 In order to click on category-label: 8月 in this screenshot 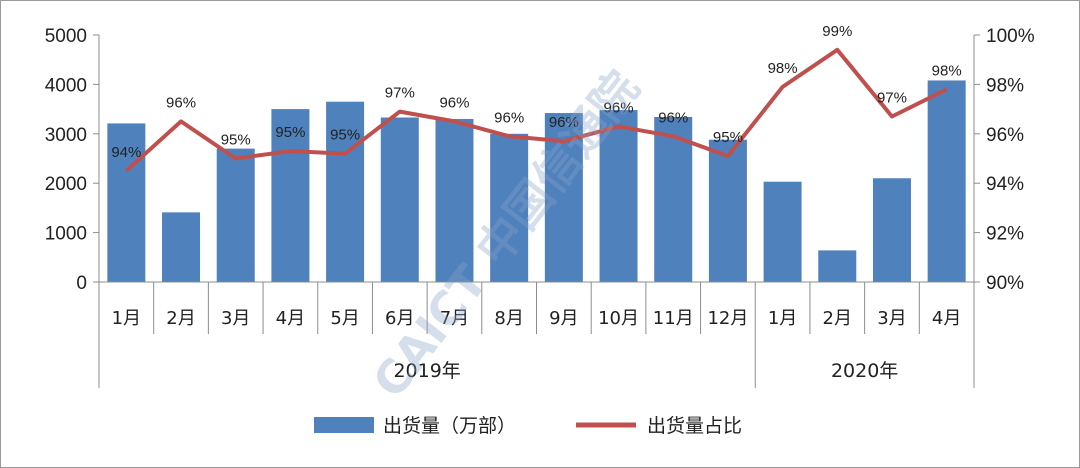, I will do `click(508, 318)`.